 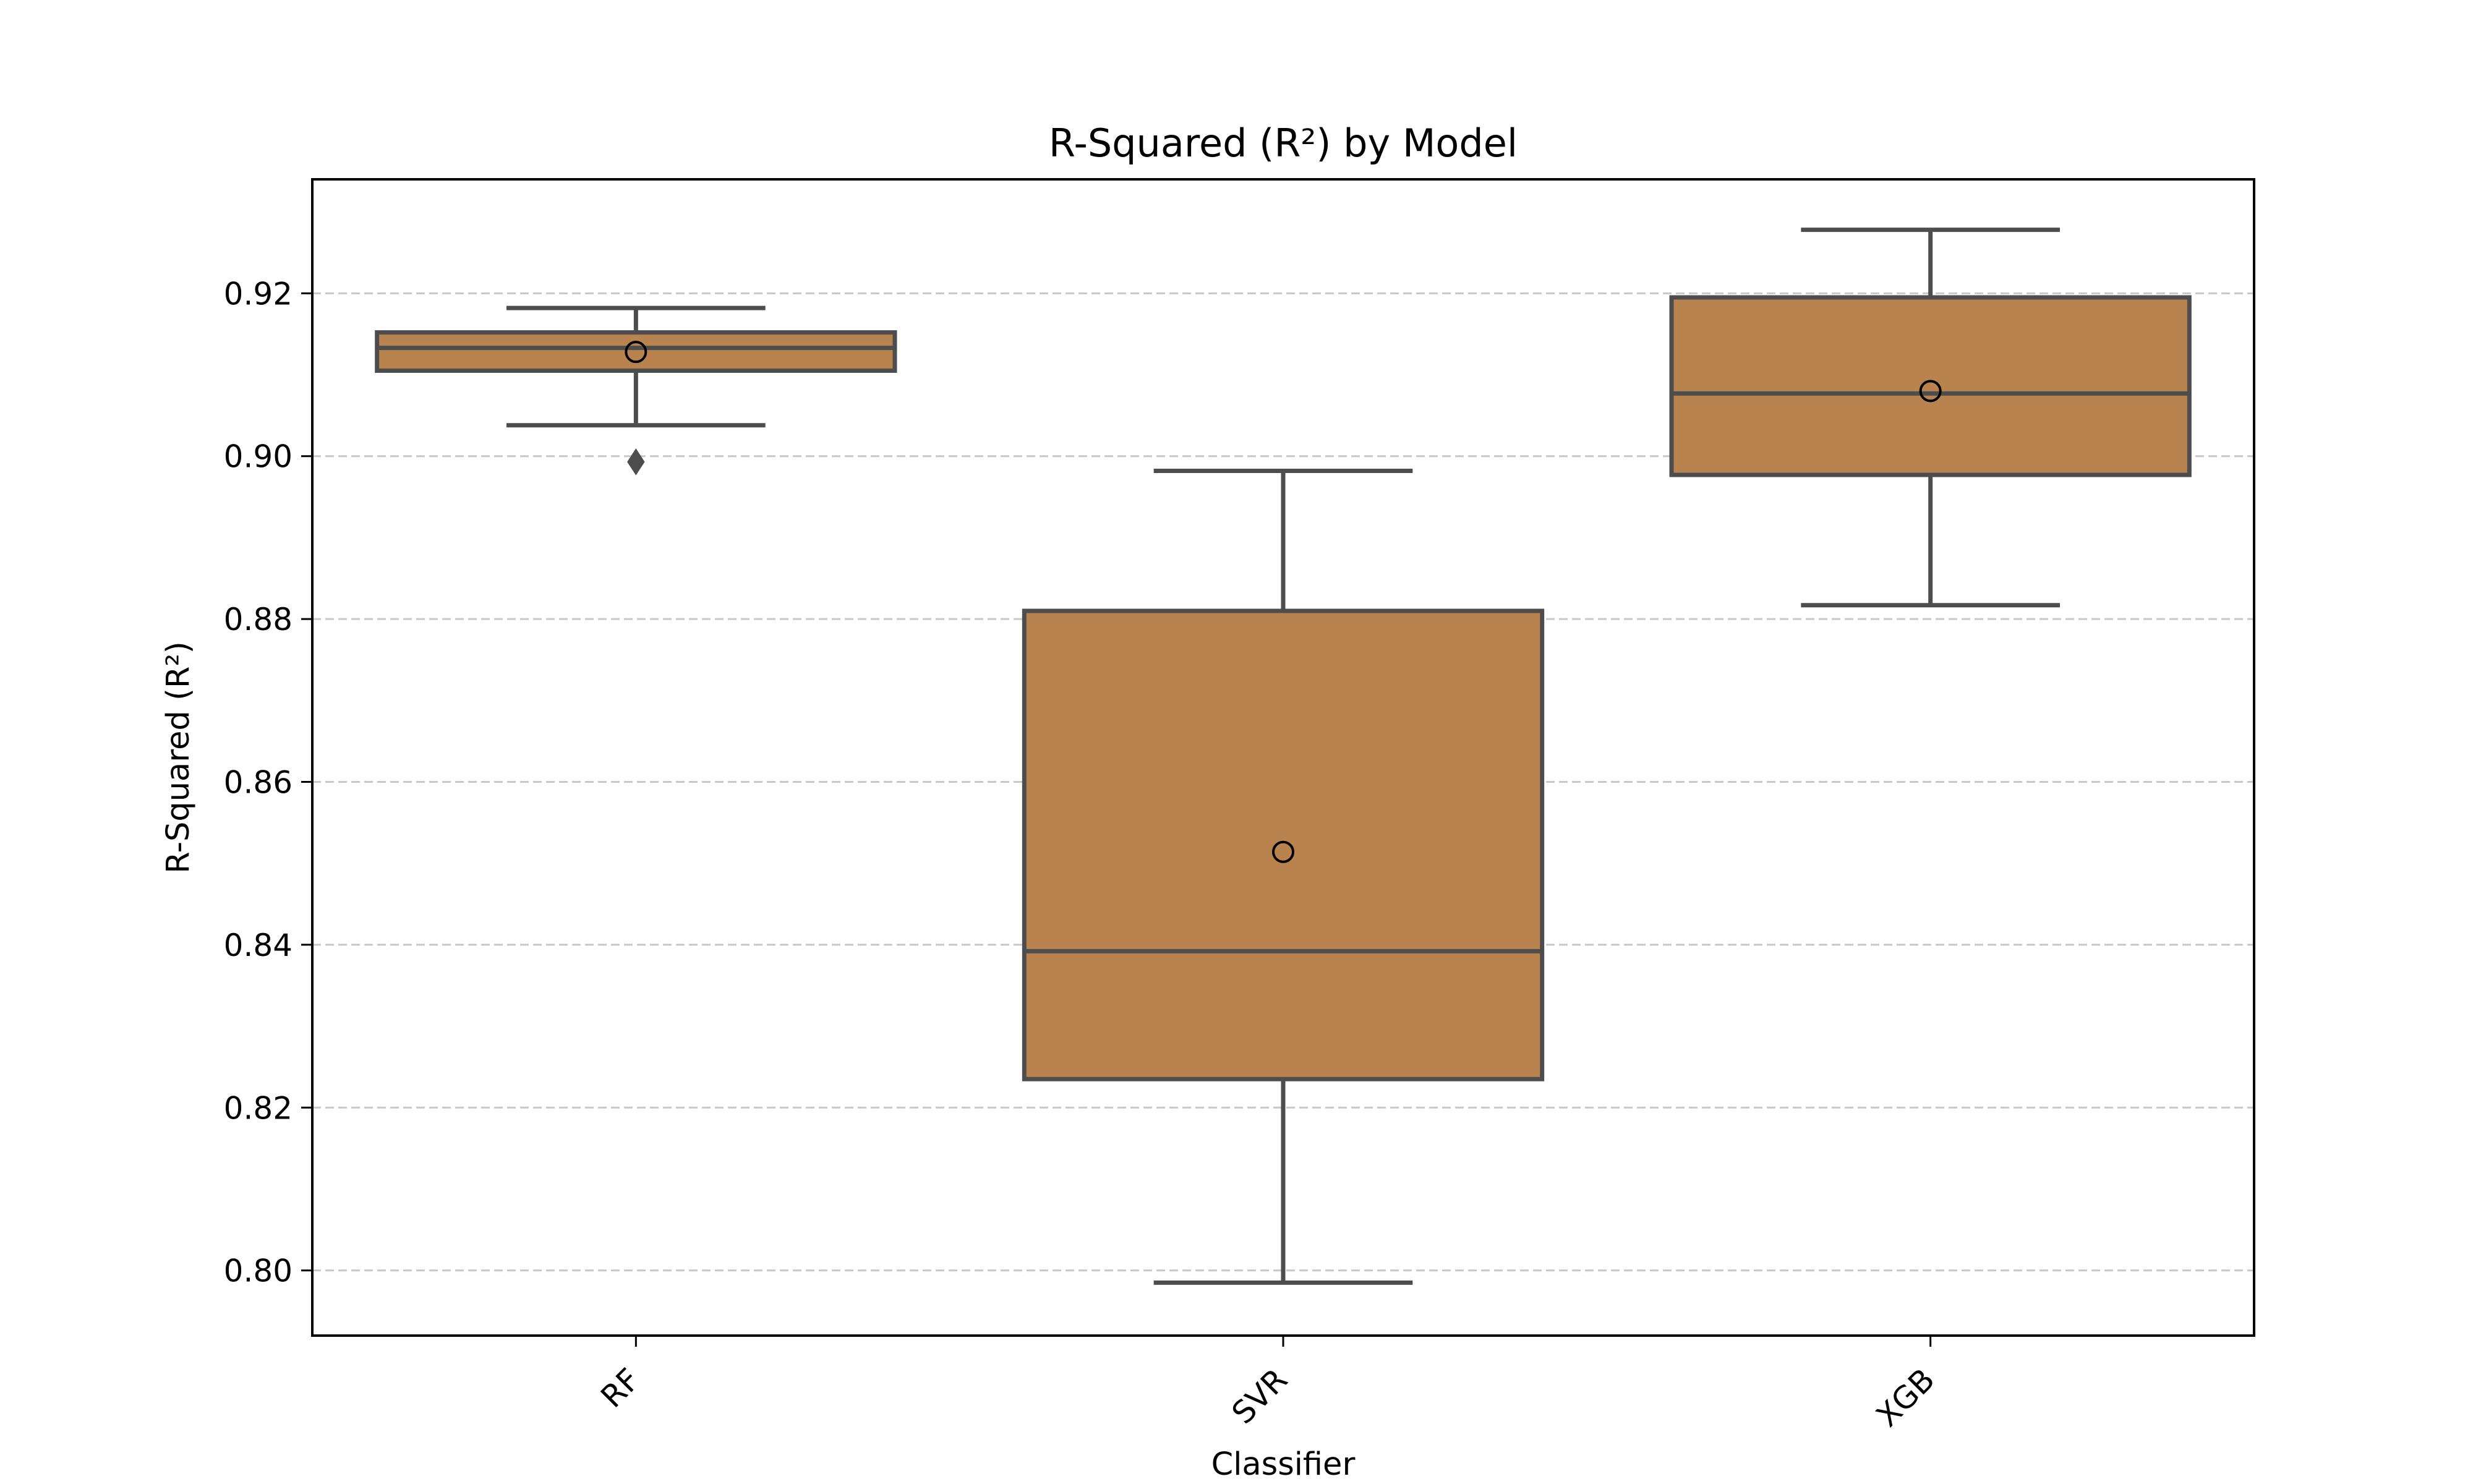 What do you see at coordinates (258, 294) in the screenshot?
I see `y-tick-label: 0.92` at bounding box center [258, 294].